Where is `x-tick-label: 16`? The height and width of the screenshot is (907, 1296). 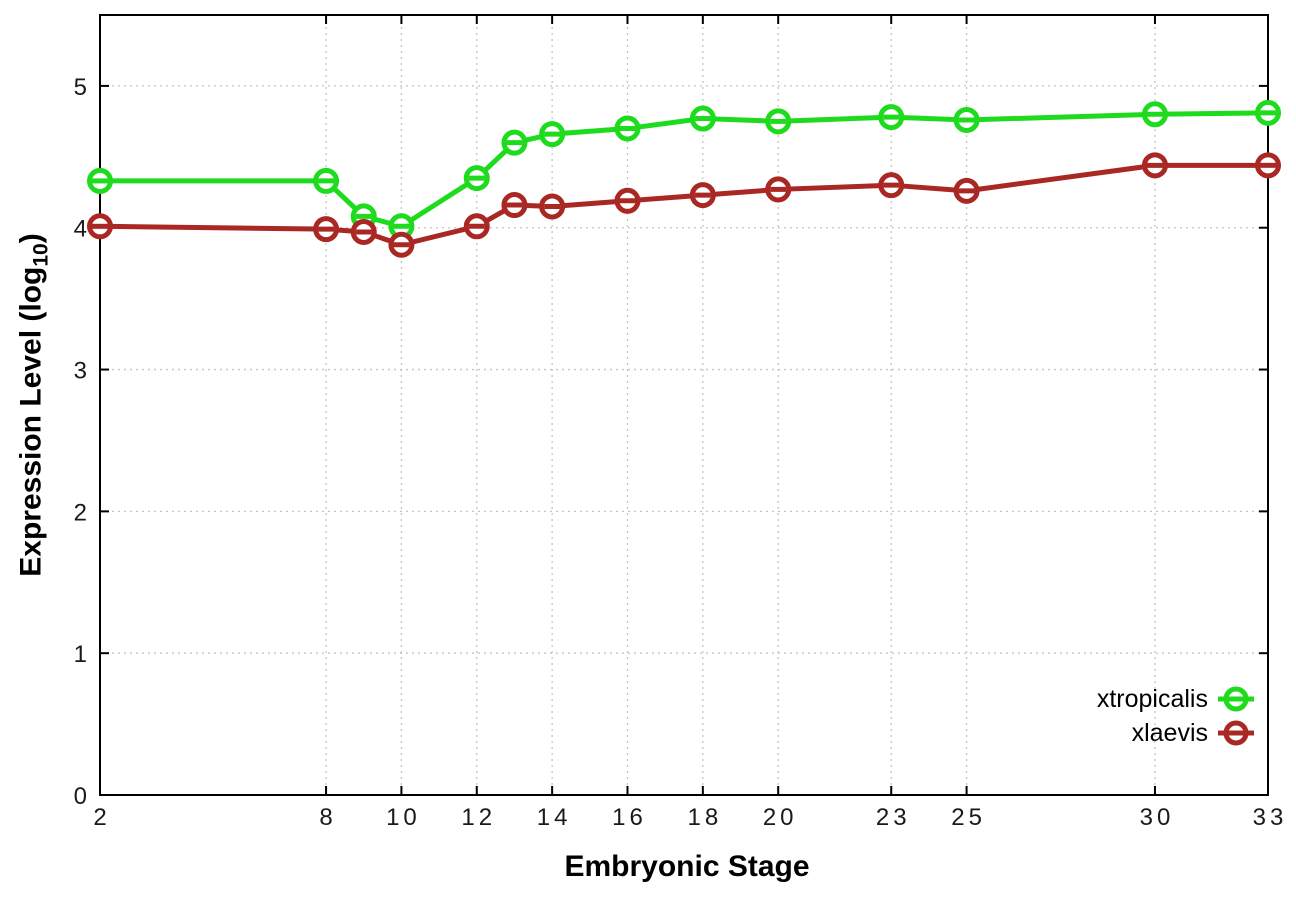
x-tick-label: 16 is located at coordinates (629, 817).